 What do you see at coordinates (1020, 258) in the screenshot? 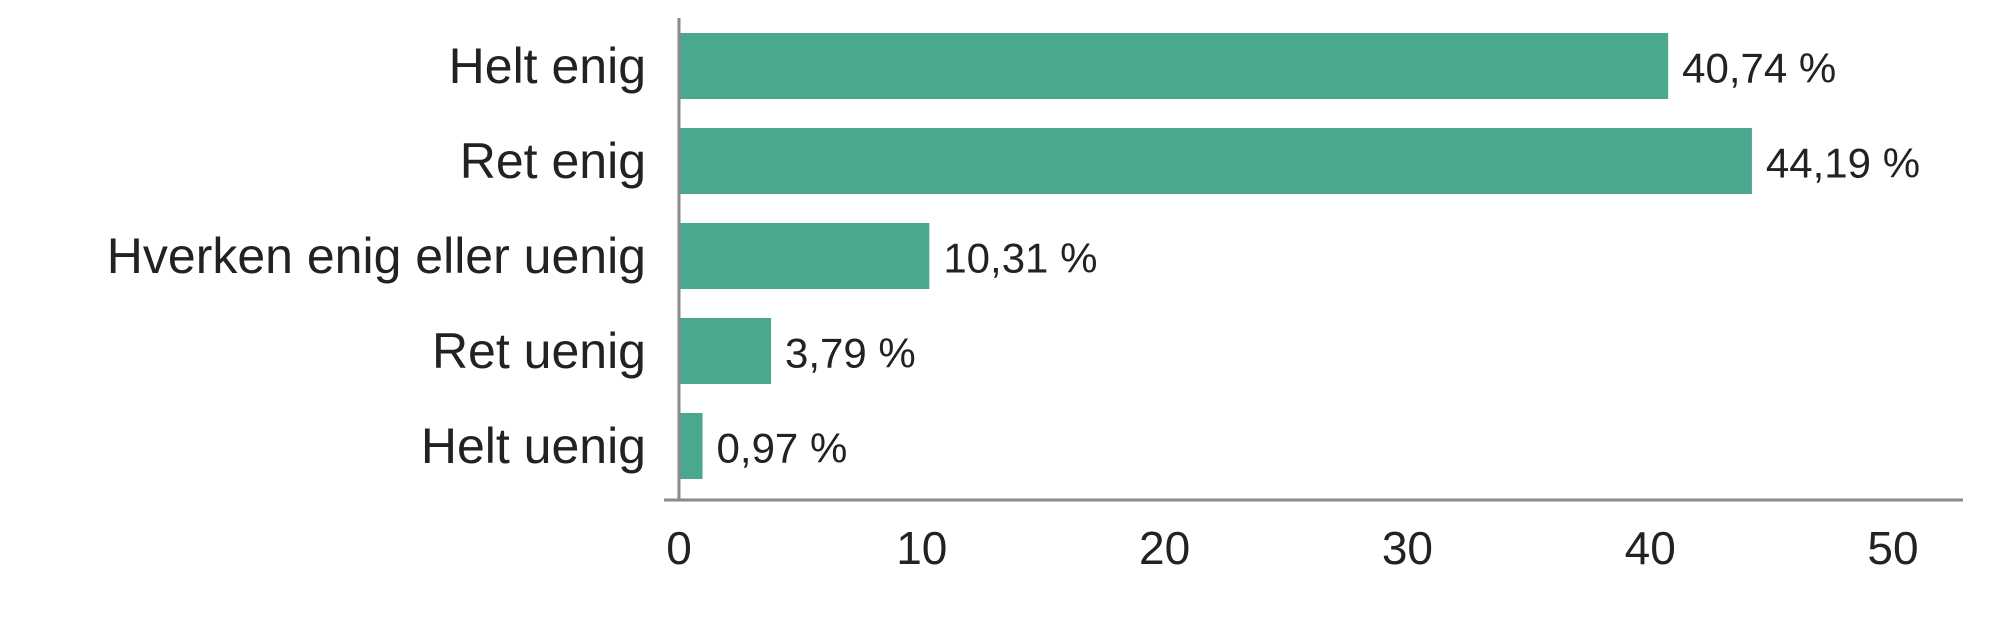
I see `value-label: 10,31 %` at bounding box center [1020, 258].